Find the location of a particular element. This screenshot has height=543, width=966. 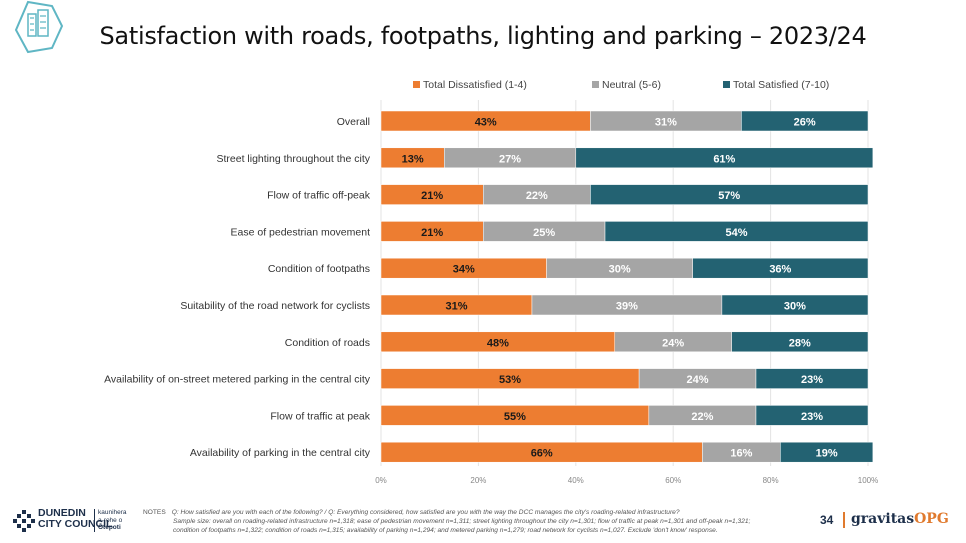

notes-label: NOTES is located at coordinates (154, 512).